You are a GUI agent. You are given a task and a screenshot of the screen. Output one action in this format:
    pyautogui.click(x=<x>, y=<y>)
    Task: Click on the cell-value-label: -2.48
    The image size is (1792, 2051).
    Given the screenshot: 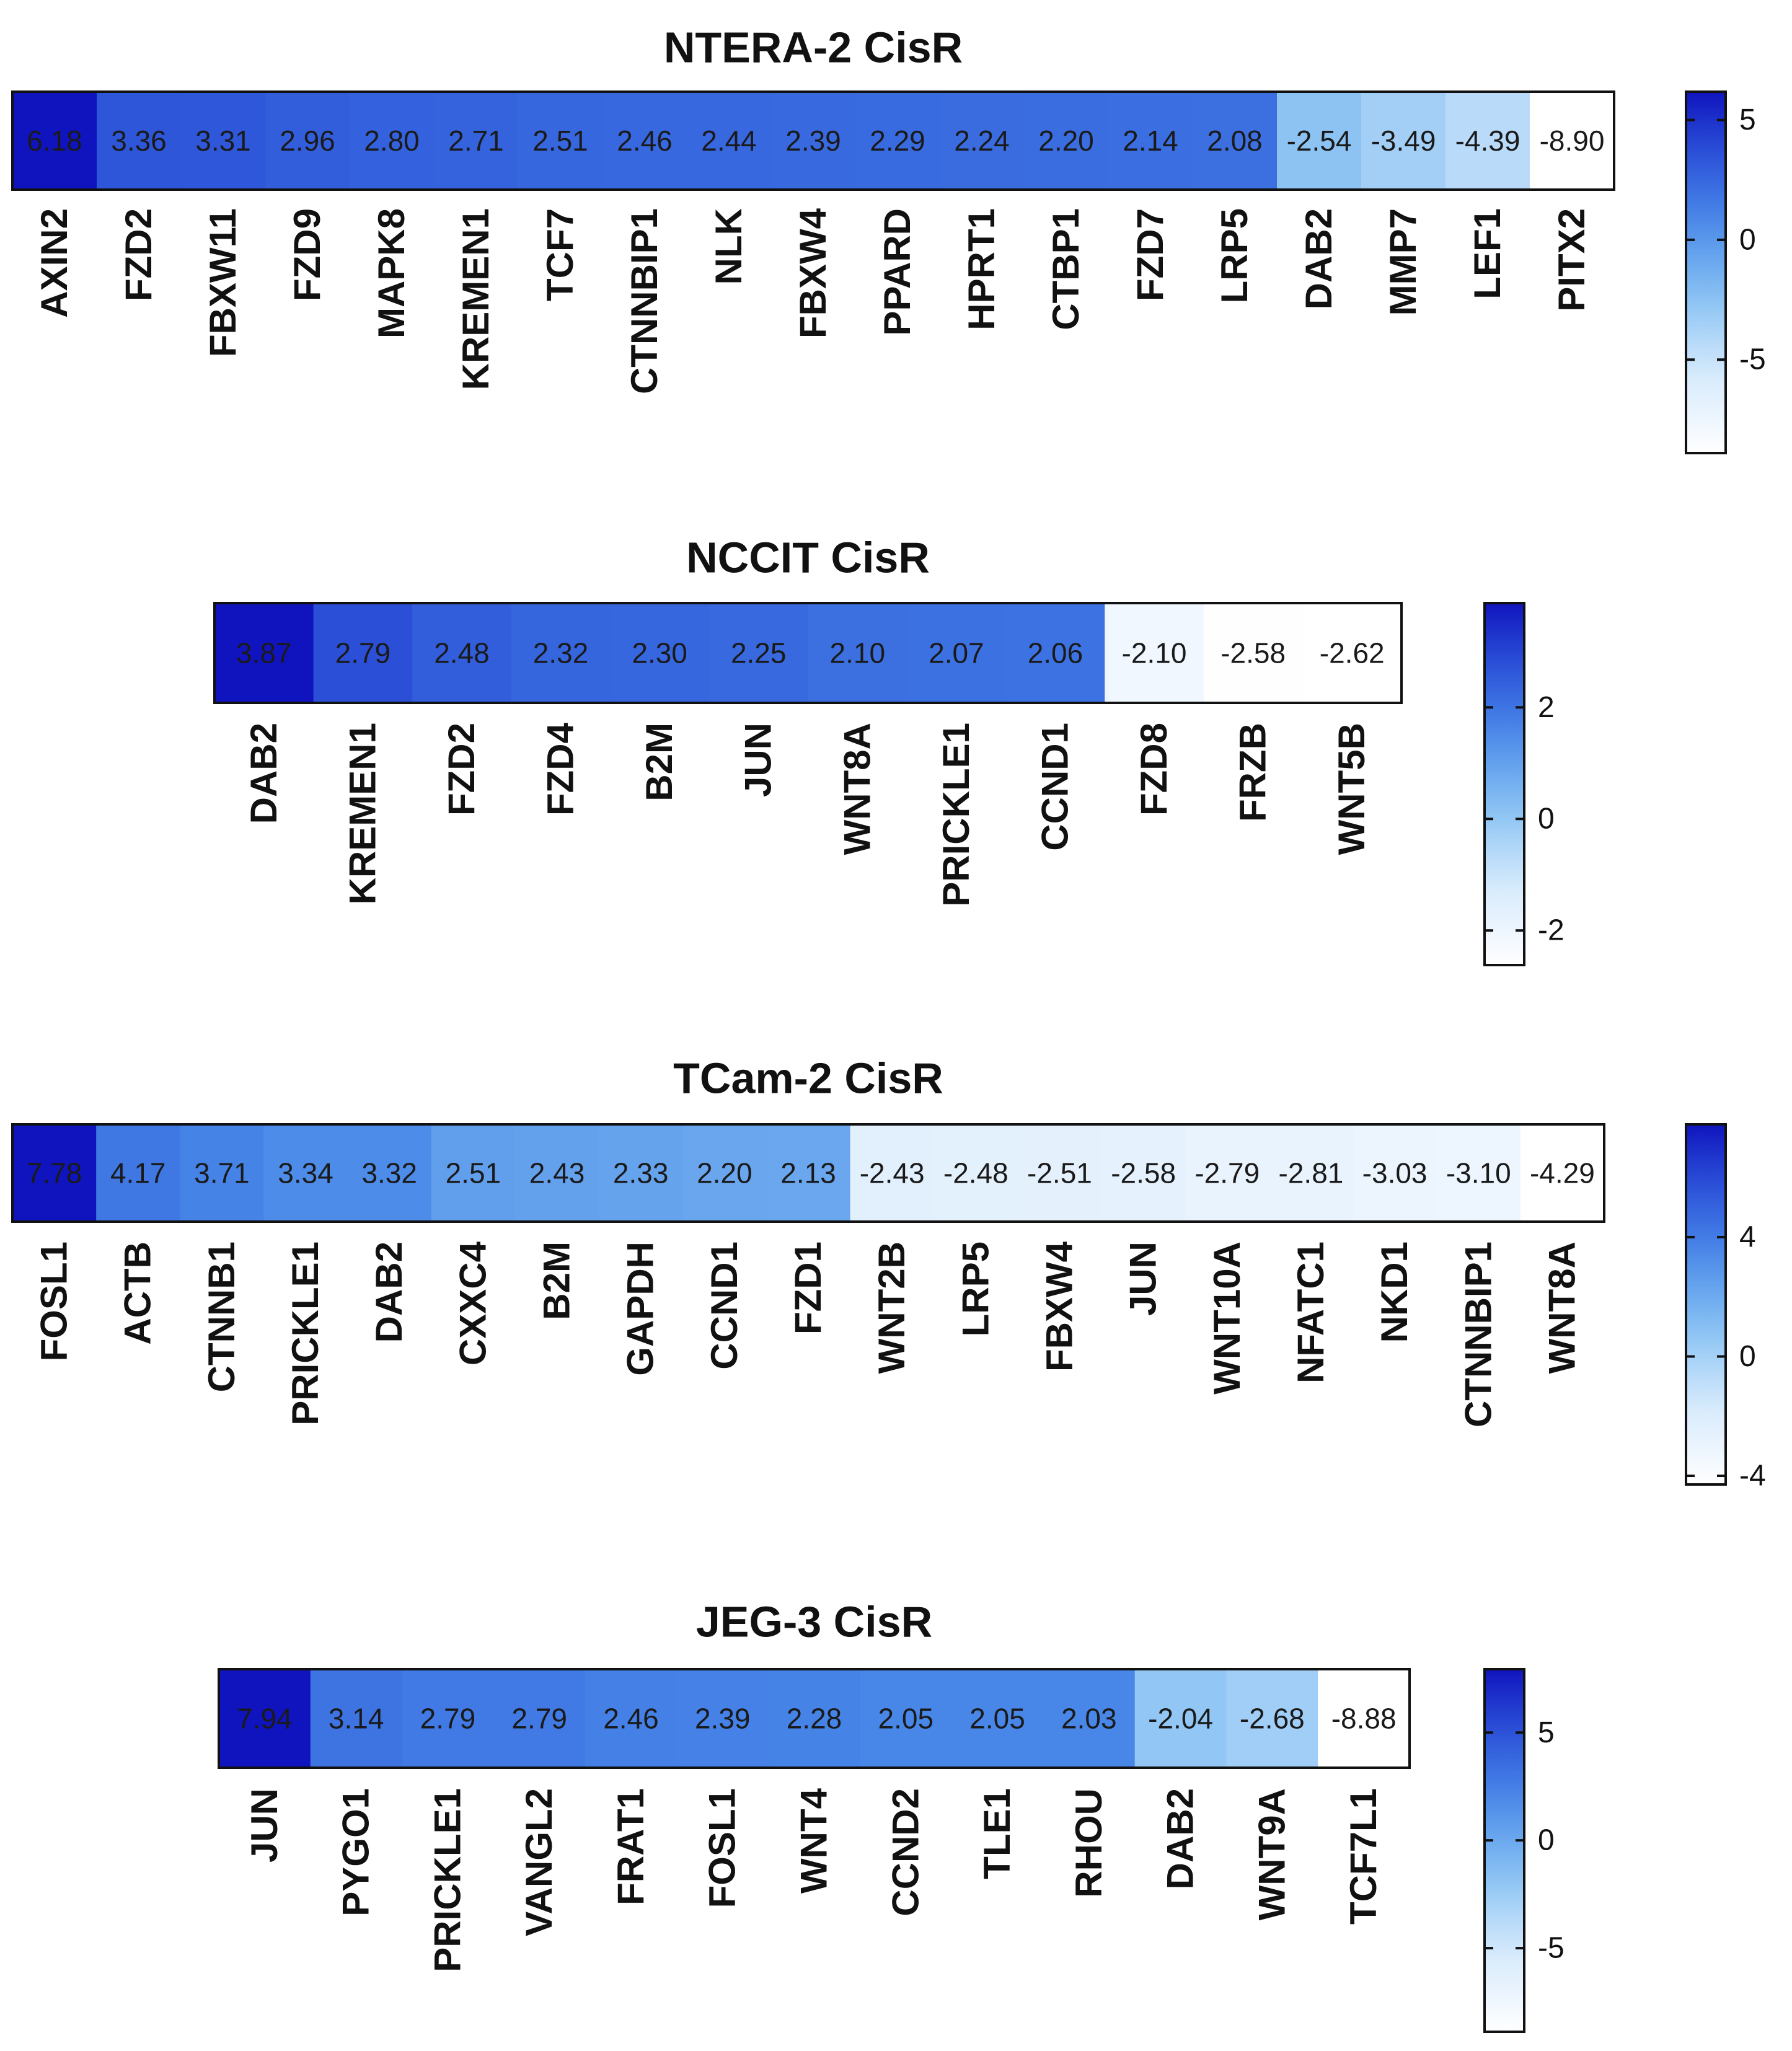 What is the action you would take?
    pyautogui.click(x=976, y=1173)
    